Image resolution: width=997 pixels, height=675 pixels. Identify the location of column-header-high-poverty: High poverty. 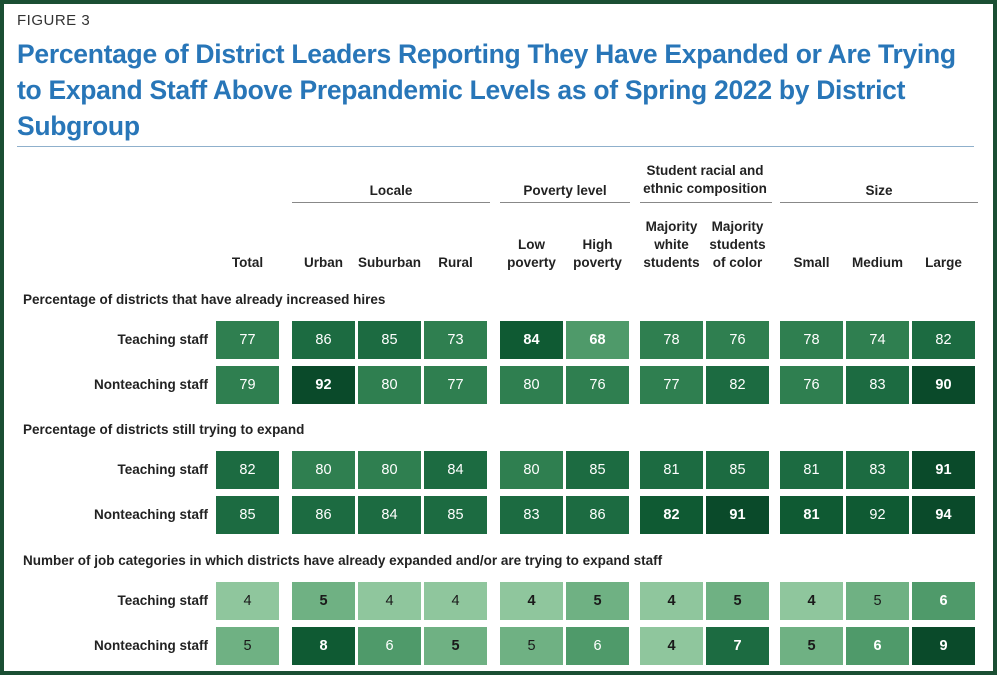
(597, 253).